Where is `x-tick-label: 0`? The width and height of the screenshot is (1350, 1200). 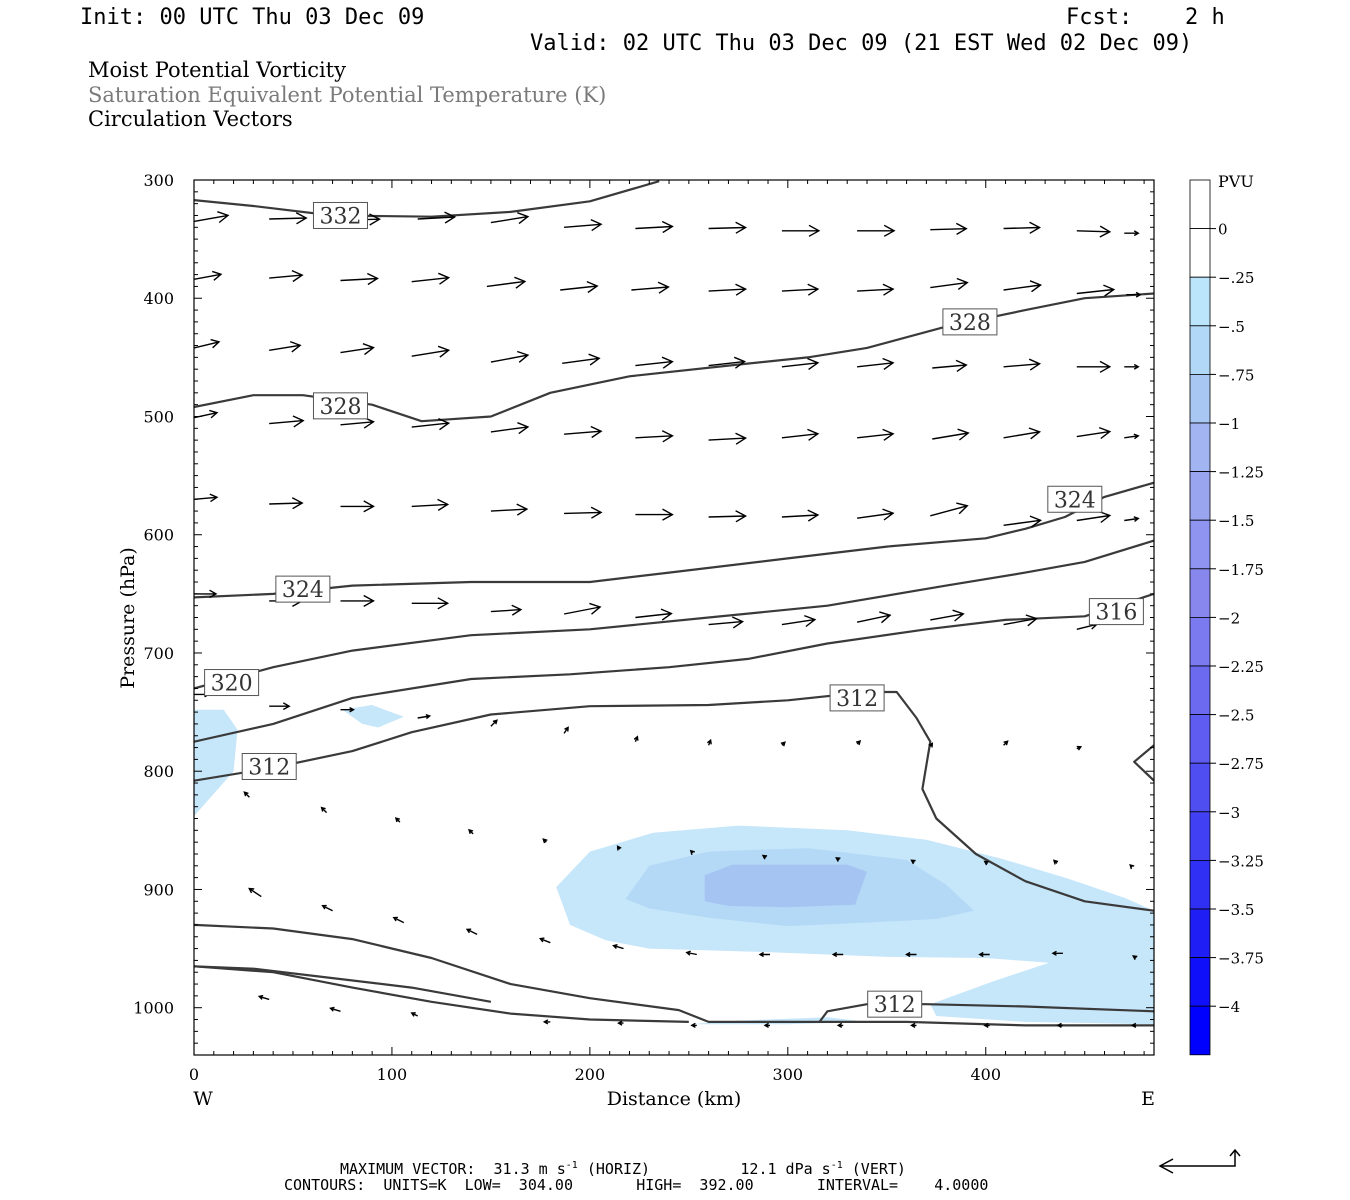
x-tick-label: 0 is located at coordinates (194, 1074).